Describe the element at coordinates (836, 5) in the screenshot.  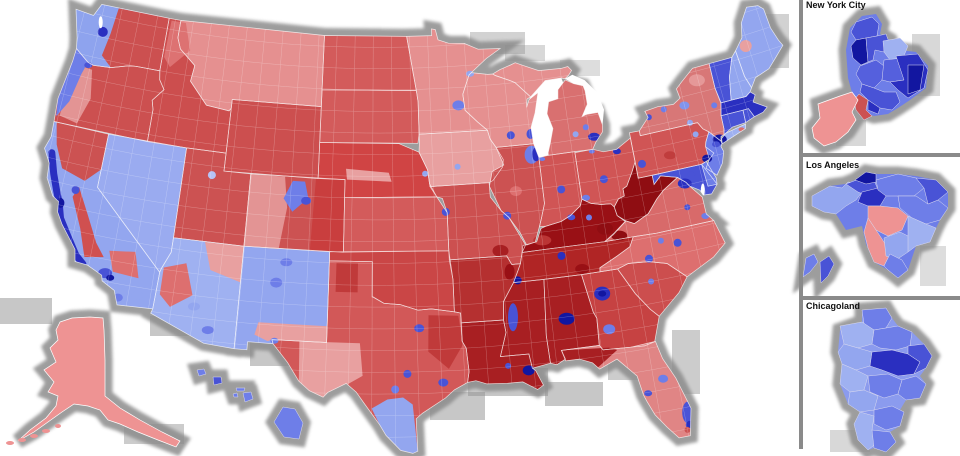
I see `svg-text: New York City` at that location.